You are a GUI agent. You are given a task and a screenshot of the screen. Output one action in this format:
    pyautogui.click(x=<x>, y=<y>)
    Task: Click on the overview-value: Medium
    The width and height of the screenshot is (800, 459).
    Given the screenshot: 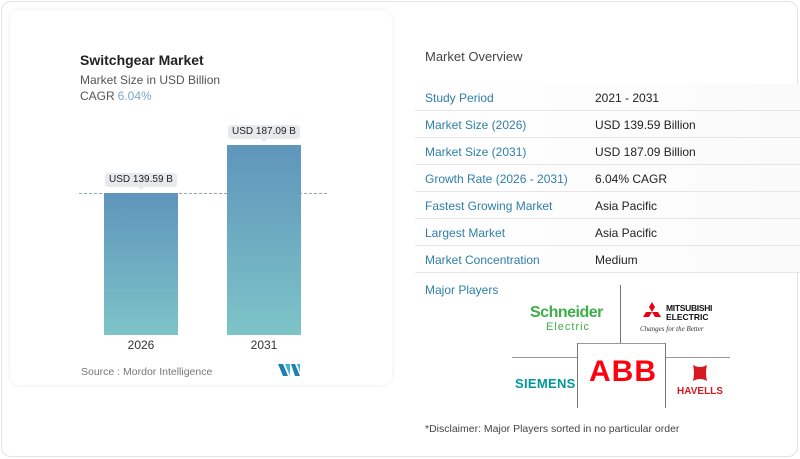 What is the action you would take?
    pyautogui.click(x=616, y=260)
    